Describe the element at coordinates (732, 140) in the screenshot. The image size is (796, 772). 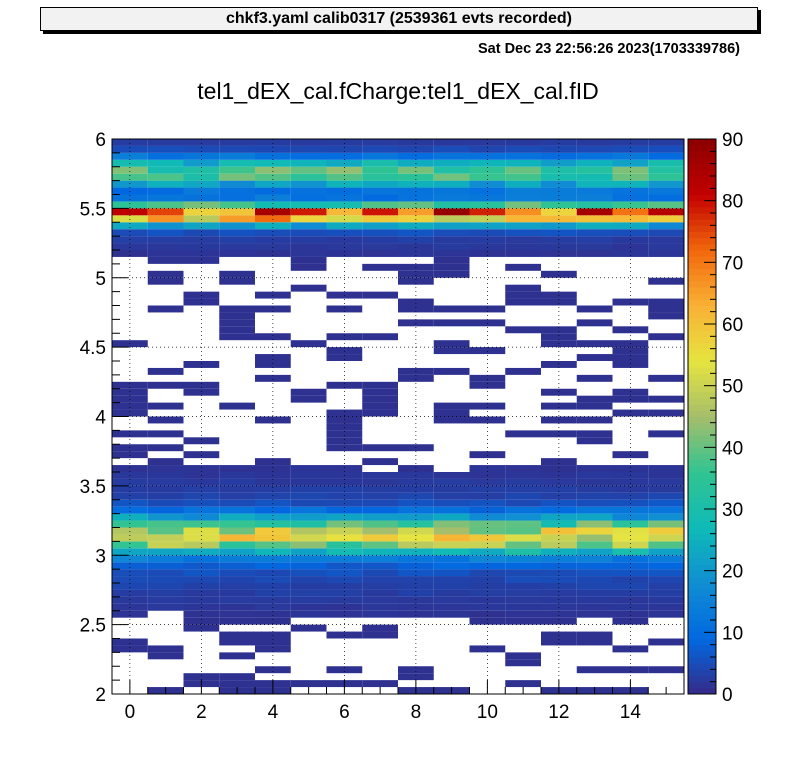
I see `color-bar-label: 90` at that location.